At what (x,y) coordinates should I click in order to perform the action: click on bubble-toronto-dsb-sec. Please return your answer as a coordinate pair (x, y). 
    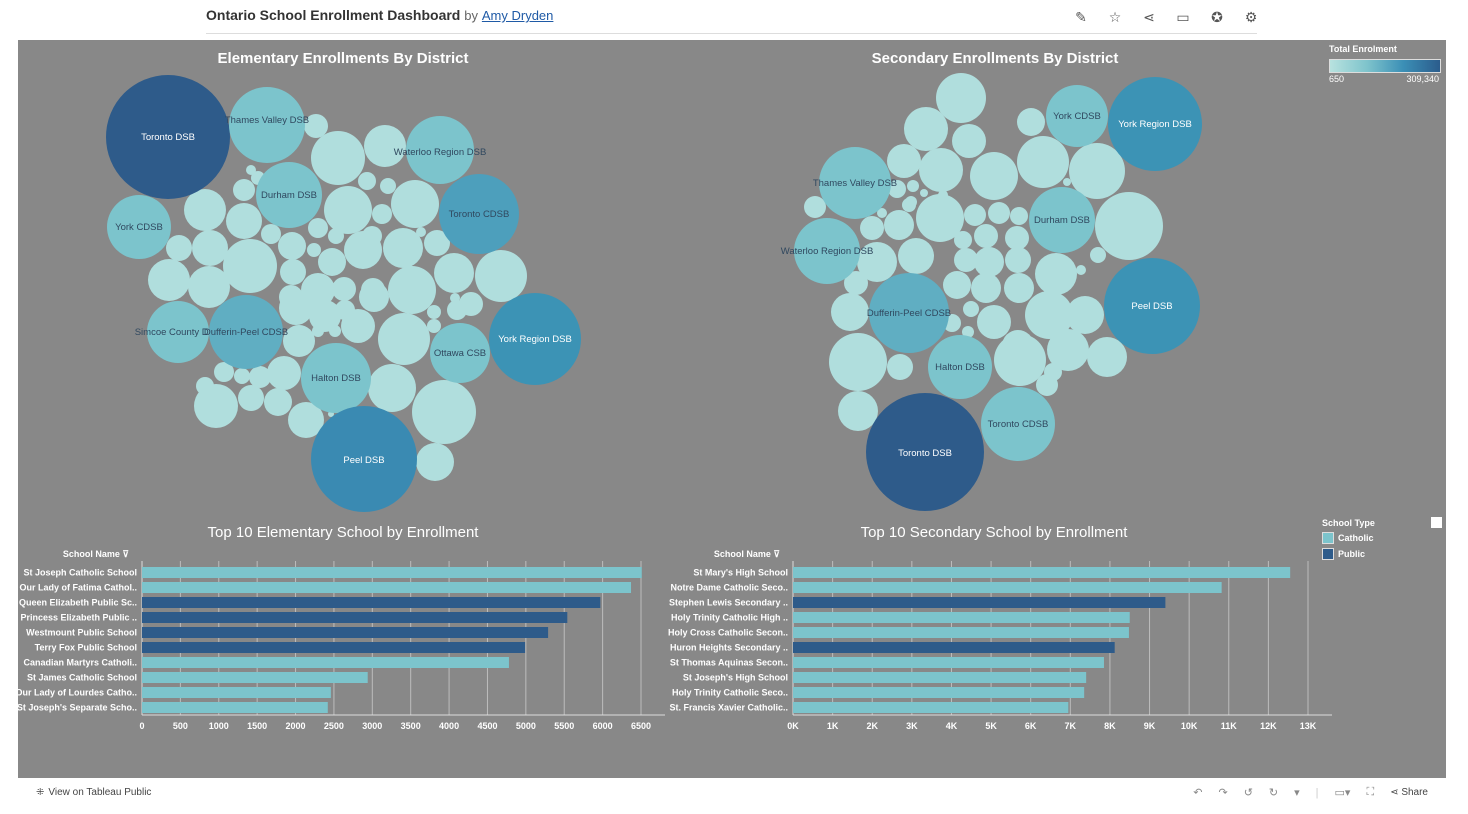
    Looking at the image, I should click on (925, 452).